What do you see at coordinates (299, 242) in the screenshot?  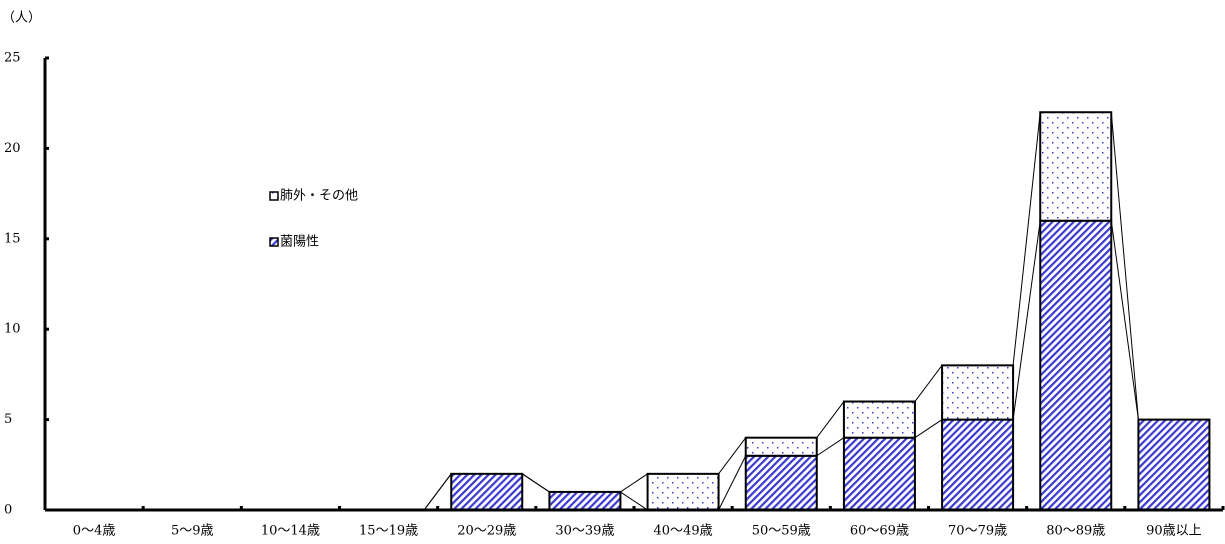 I see `legend-label: 菌陽性` at bounding box center [299, 242].